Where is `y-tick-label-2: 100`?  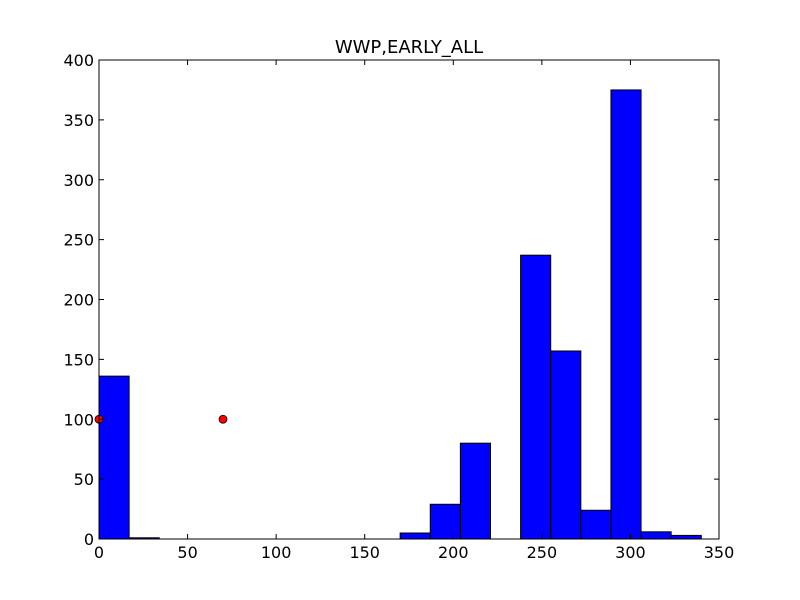 y-tick-label-2: 100 is located at coordinates (78, 419).